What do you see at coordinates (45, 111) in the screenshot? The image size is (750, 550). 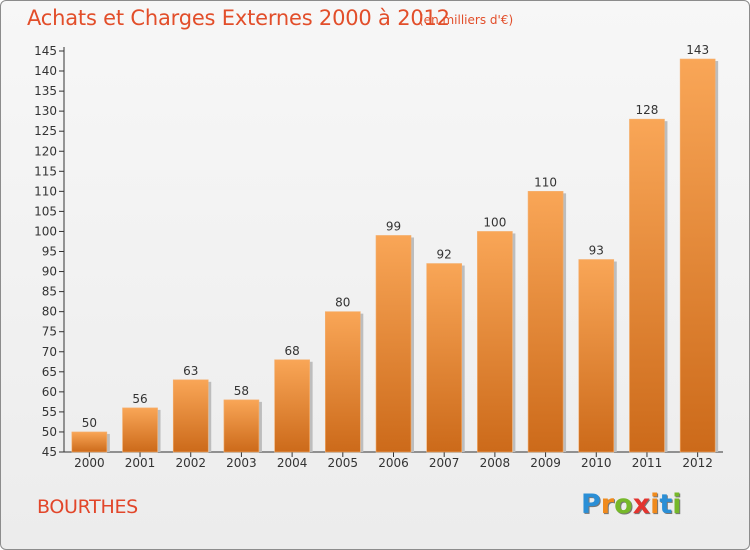 I see `y-tick-label: 130` at bounding box center [45, 111].